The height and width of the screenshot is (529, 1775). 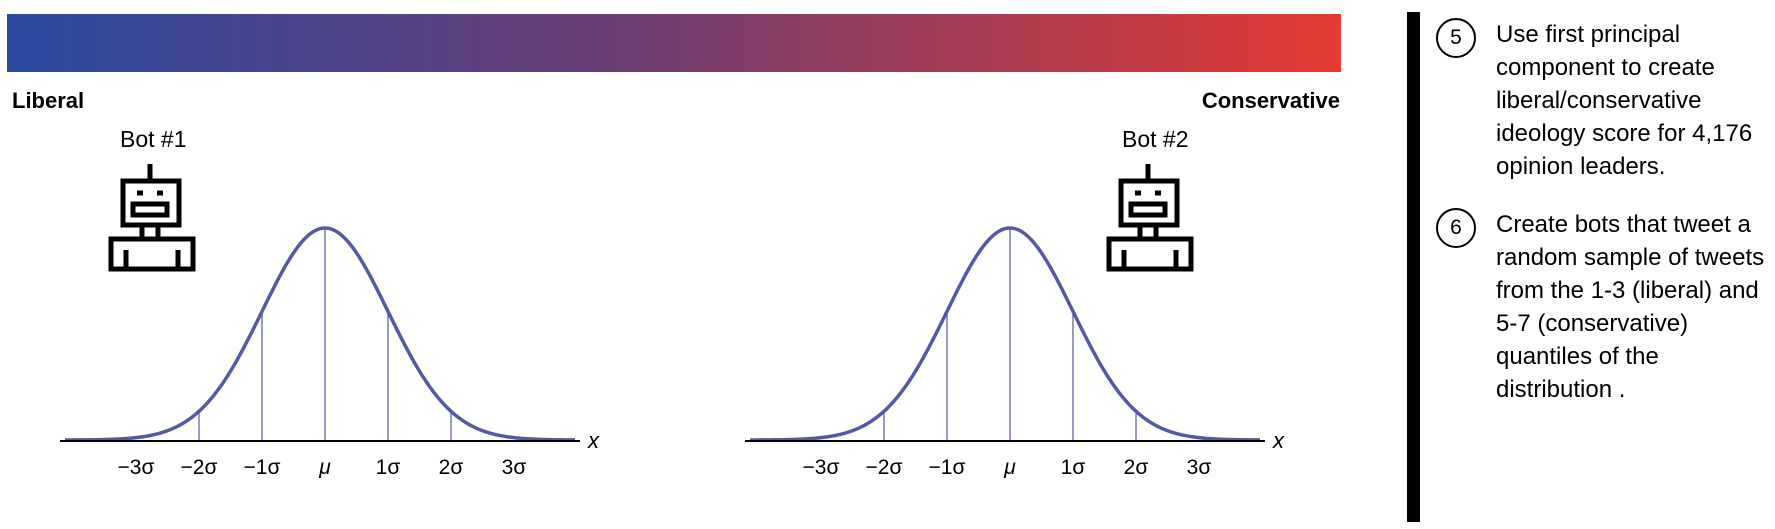 I want to click on step-number-badge: 5, so click(x=1456, y=38).